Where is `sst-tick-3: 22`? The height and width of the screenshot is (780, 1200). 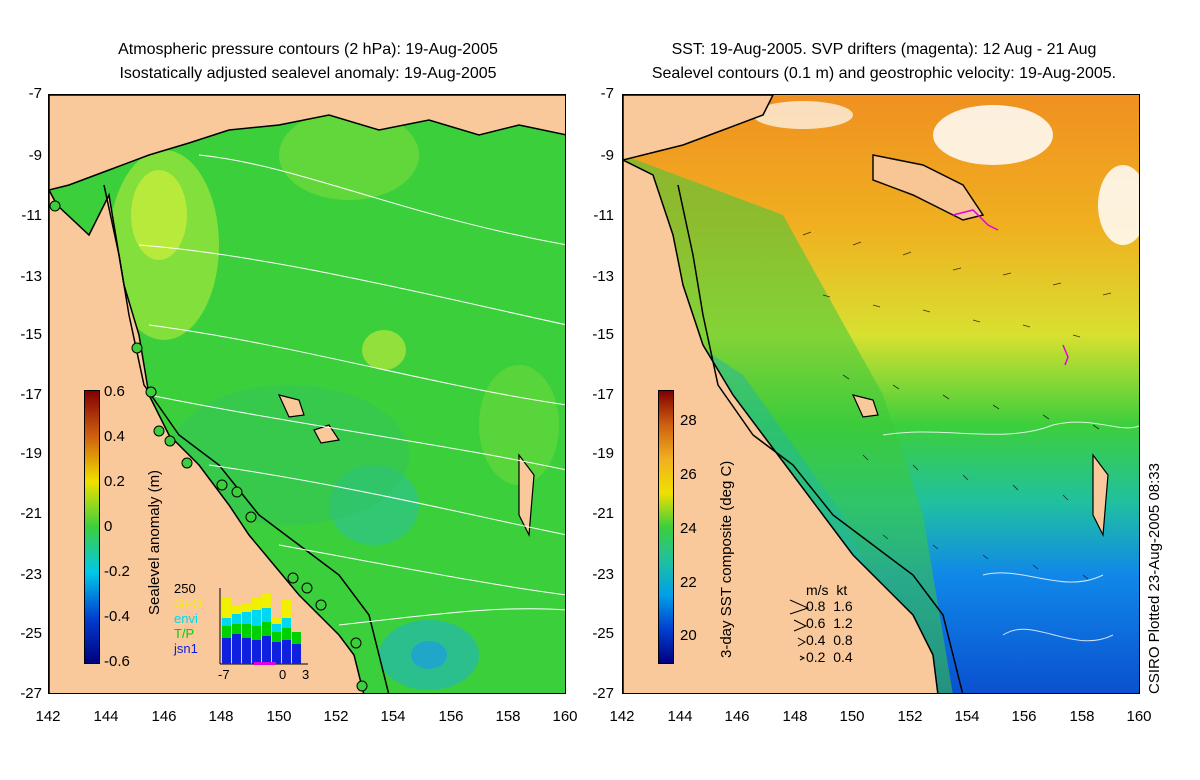 sst-tick-3: 22 is located at coordinates (688, 582).